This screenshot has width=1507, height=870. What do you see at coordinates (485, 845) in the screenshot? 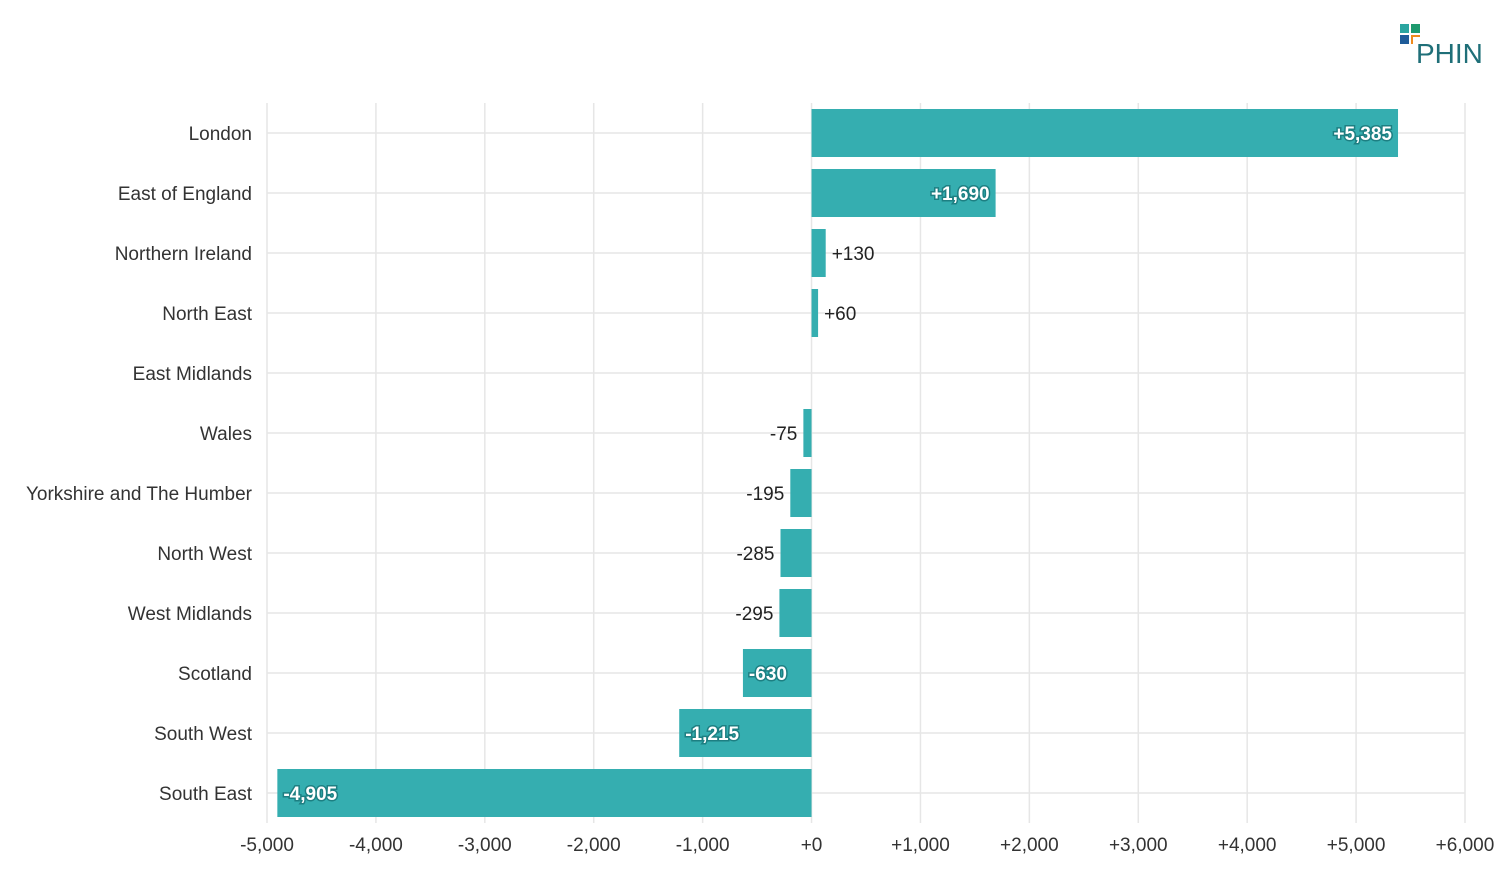
I see `x-tick-label: -3,000` at bounding box center [485, 845].